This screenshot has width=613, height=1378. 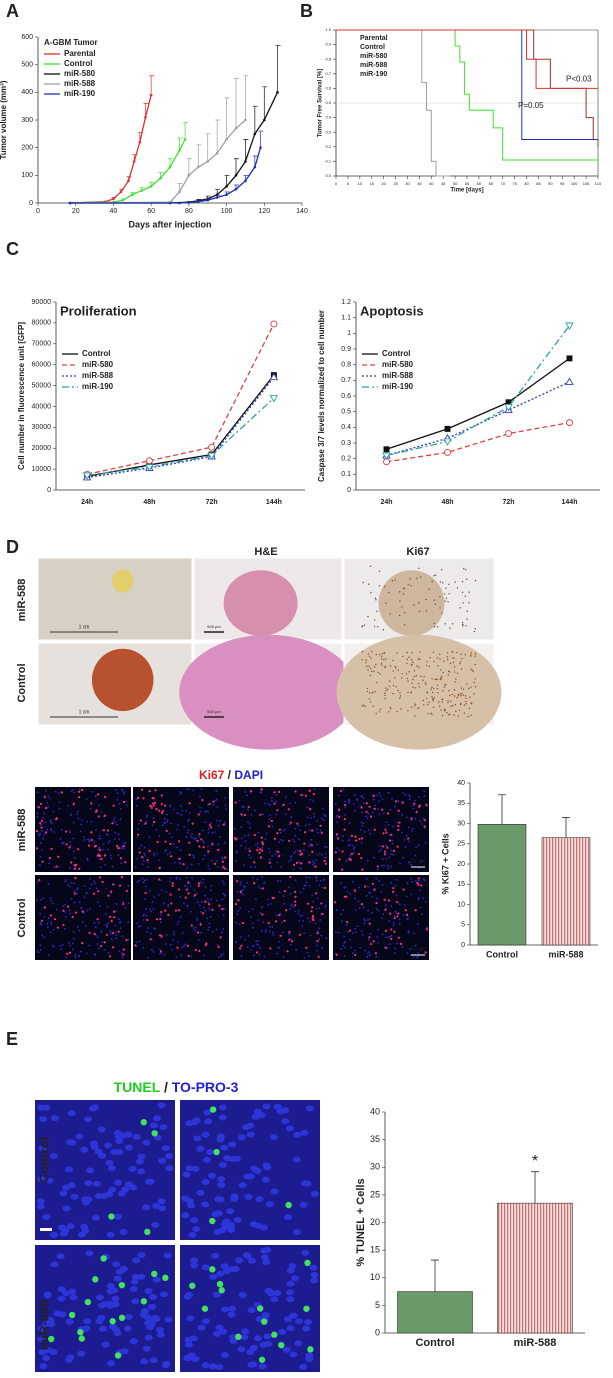 I want to click on y-tick-label: 80000, so click(x=42, y=323).